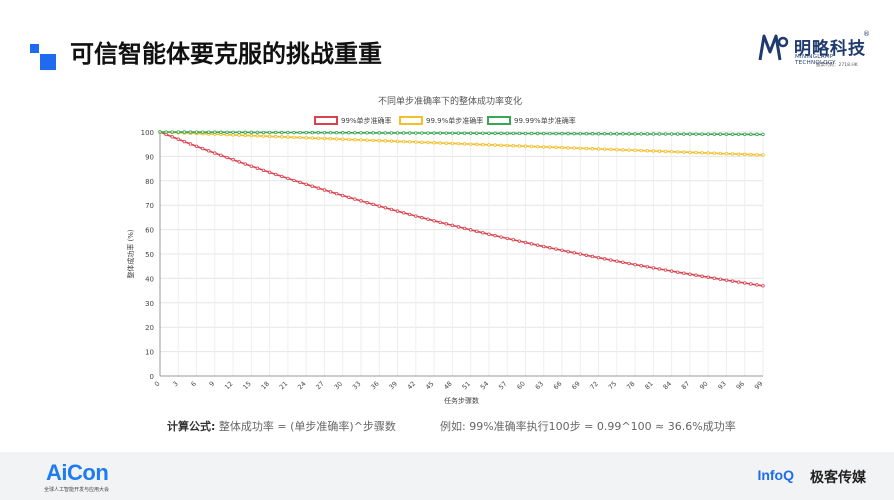 The width and height of the screenshot is (894, 500). Describe the element at coordinates (454, 120) in the screenshot. I see `legend-label: 99.9%单步准确率` at that location.